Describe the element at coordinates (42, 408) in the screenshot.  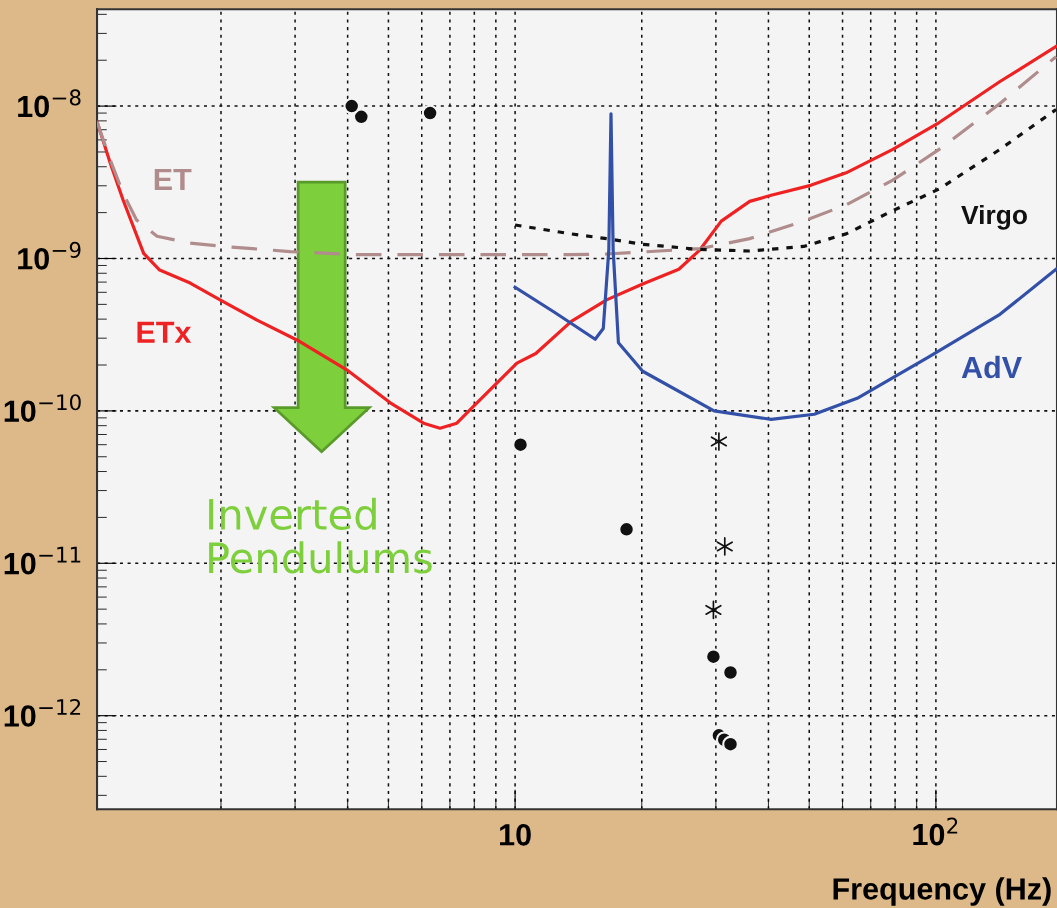
I see `y-tick-label: 10$^{−10}$` at that location.